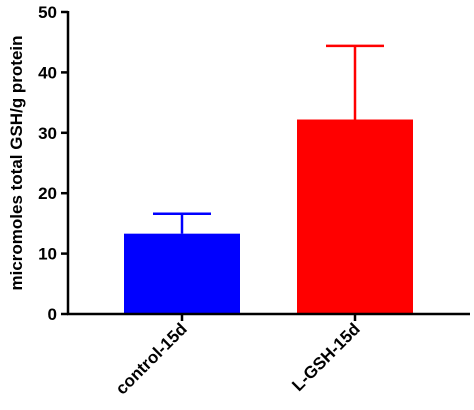  I want to click on y-tick-label: 40, so click(47, 72).